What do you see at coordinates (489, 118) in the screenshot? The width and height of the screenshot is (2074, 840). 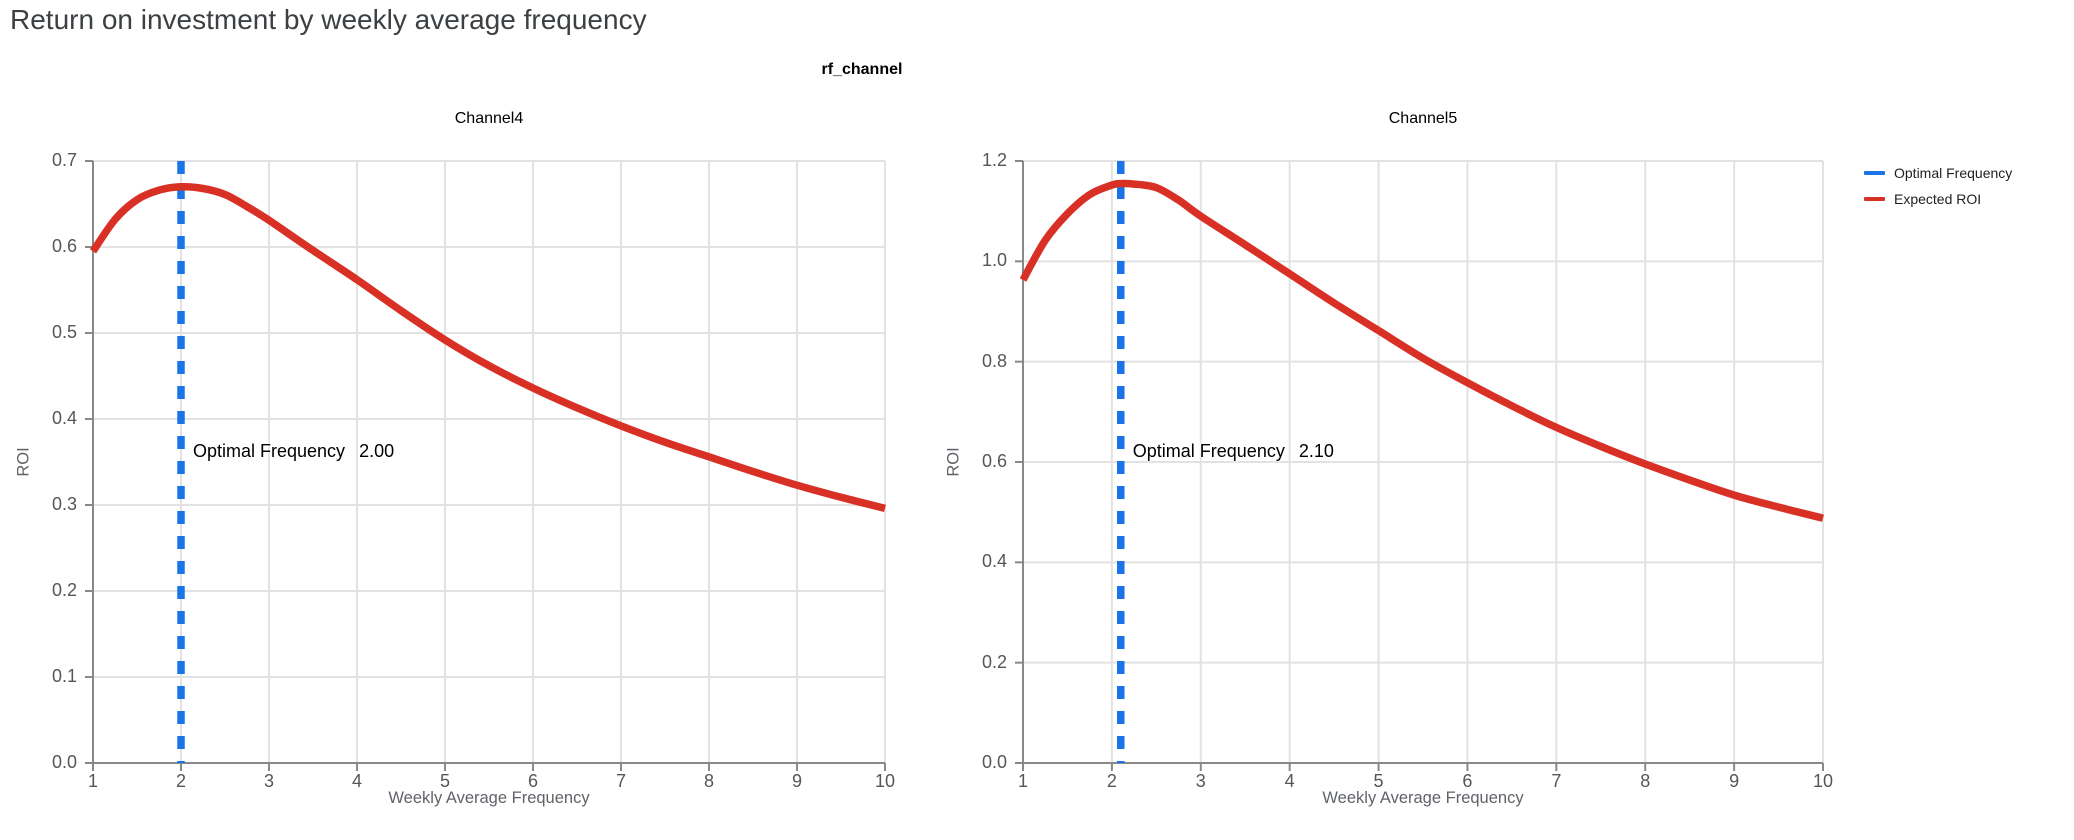 I see `panel-title: Channel4` at bounding box center [489, 118].